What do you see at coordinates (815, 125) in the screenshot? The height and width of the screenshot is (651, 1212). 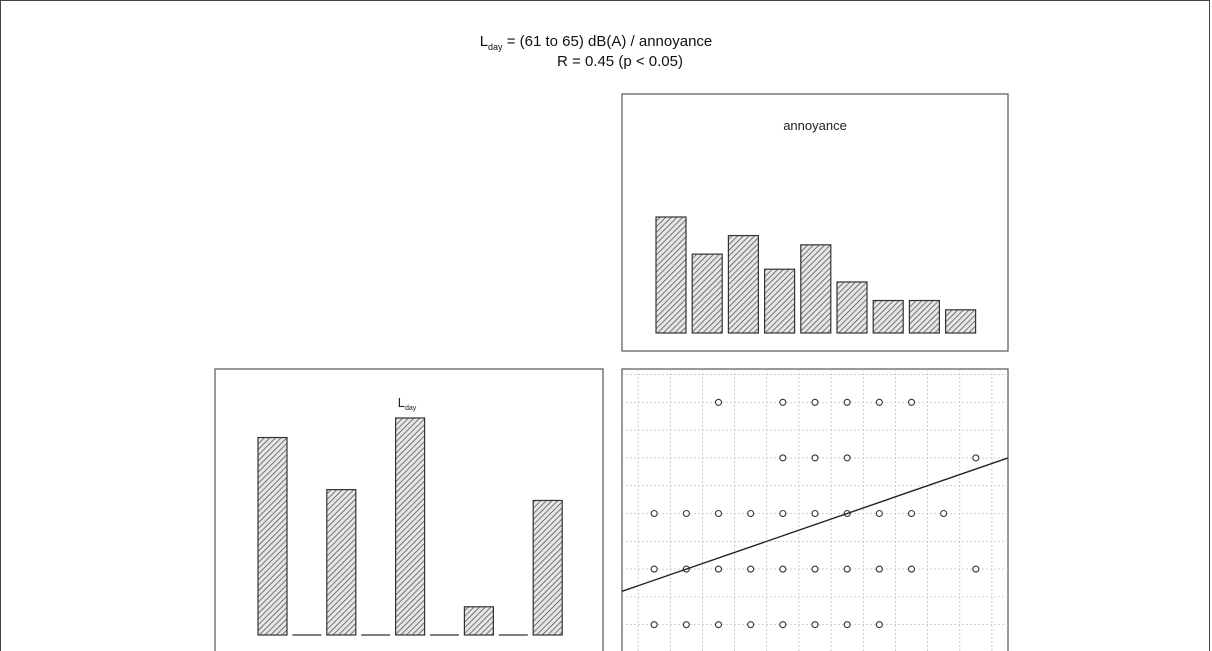 I see `annoyance-histogram-title: annoyance` at bounding box center [815, 125].